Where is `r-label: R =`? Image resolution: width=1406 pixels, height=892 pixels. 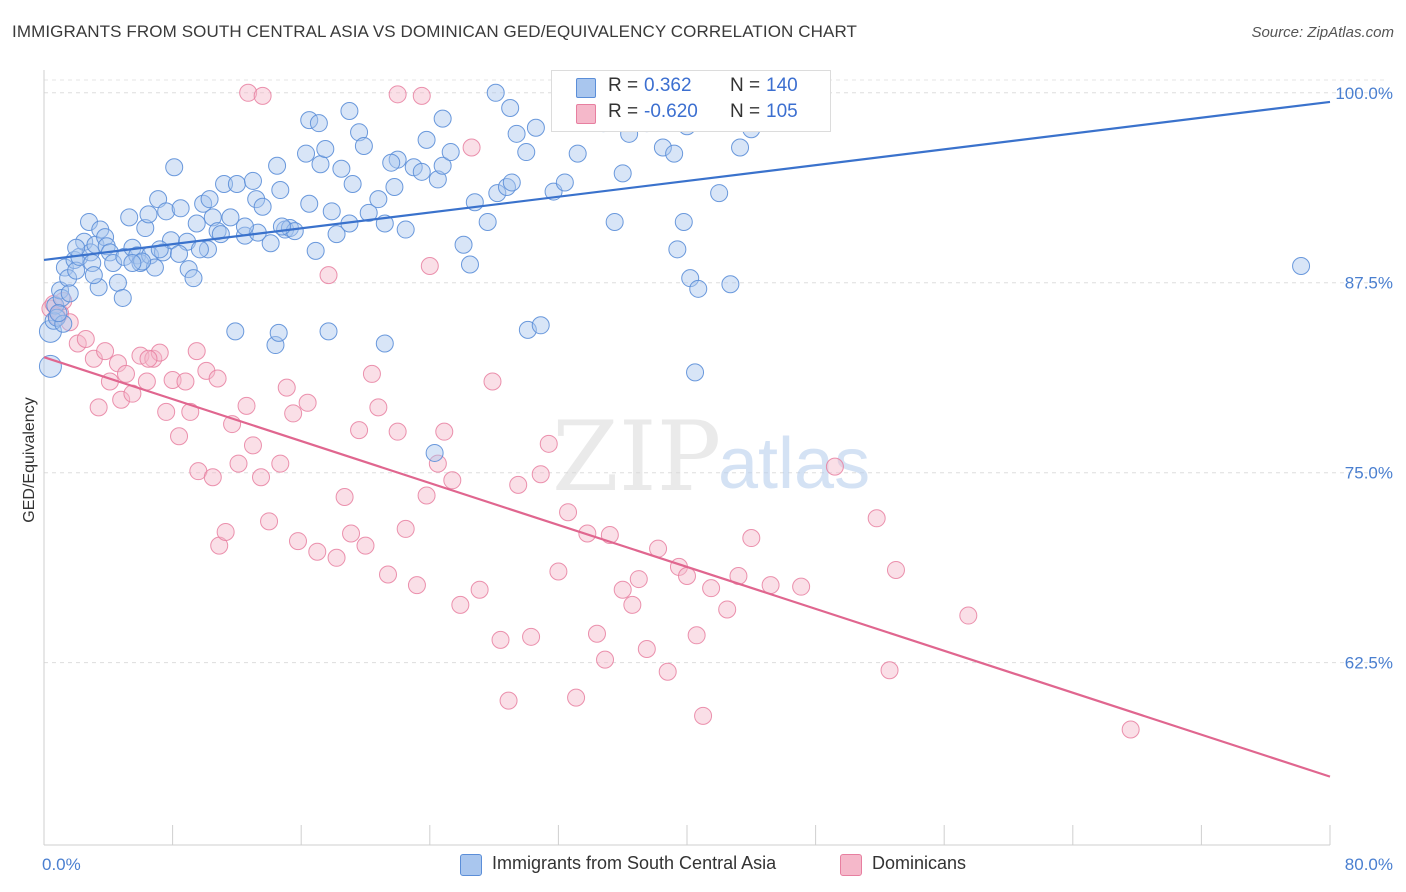
r-label: R = is located at coordinates (623, 85).